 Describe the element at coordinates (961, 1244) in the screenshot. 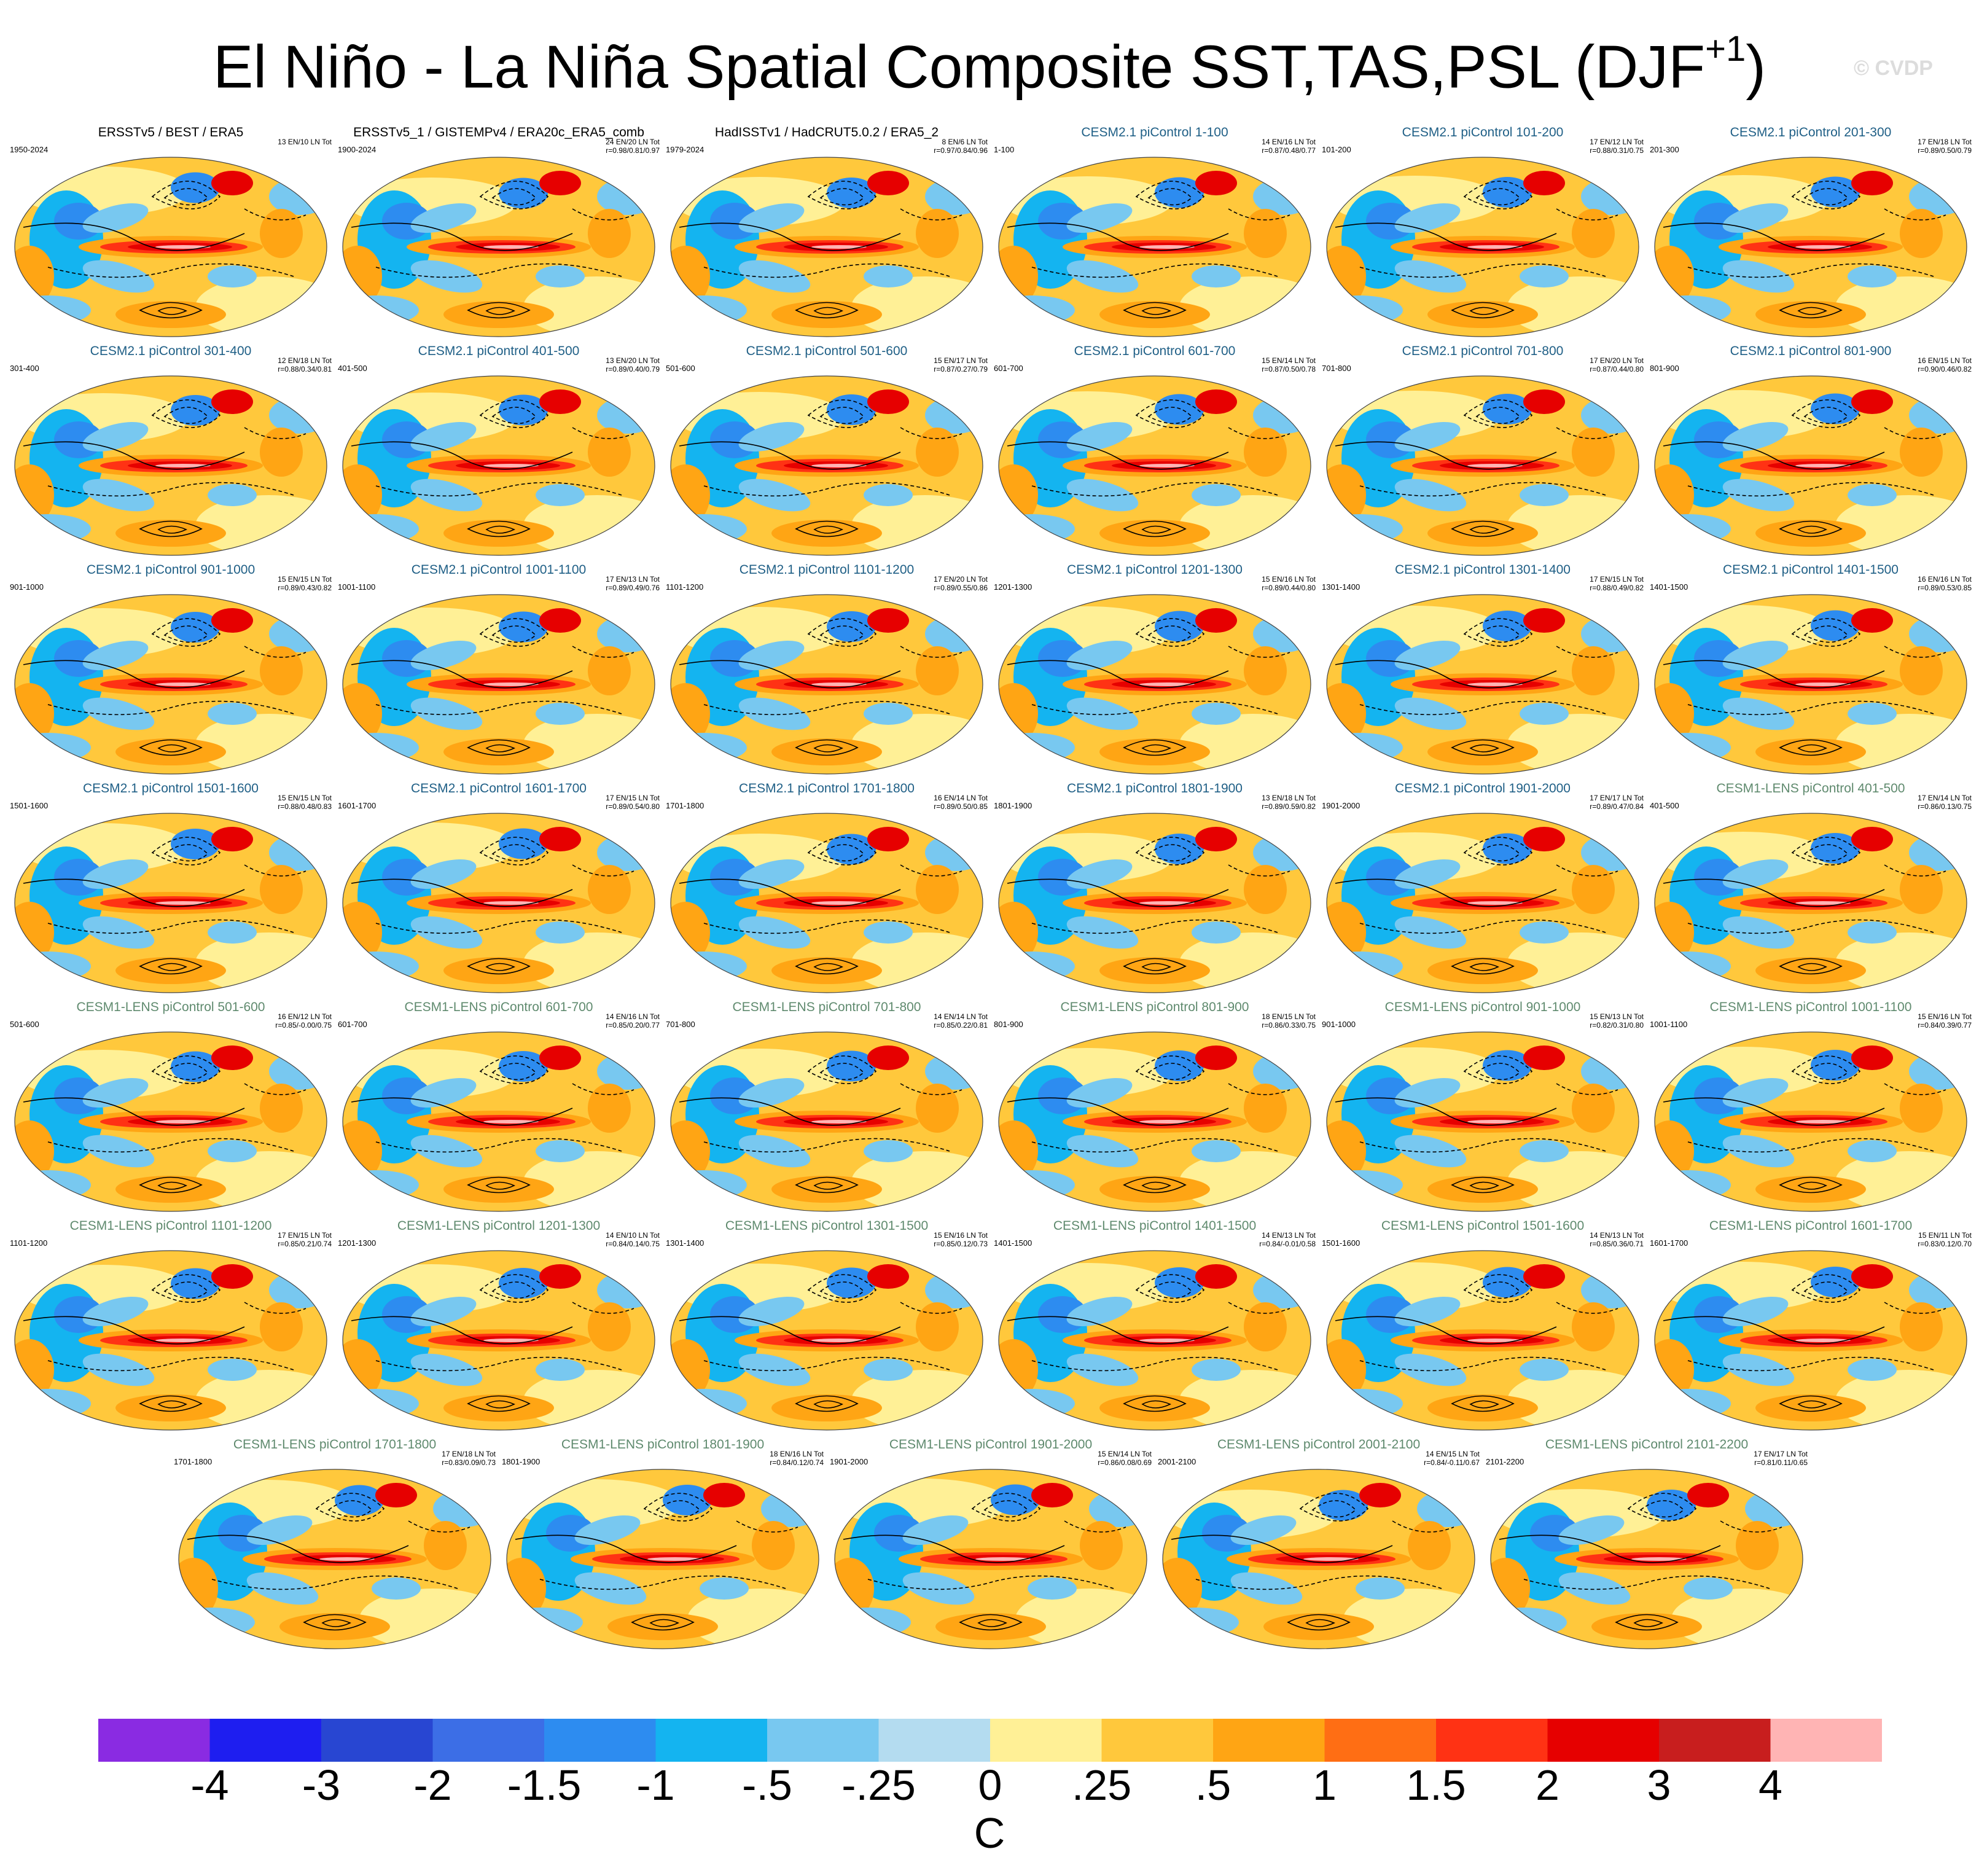

I see `panel-pattern-correlation: r=0.85/0.12/0.73` at that location.